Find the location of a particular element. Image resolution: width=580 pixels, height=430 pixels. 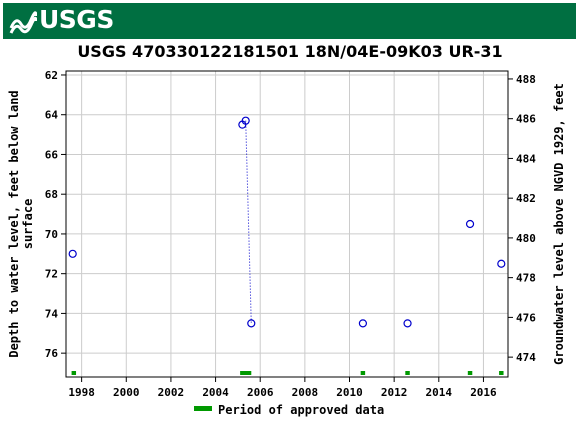

right-y-tick-label-5: 484 is located at coordinates (526, 158).